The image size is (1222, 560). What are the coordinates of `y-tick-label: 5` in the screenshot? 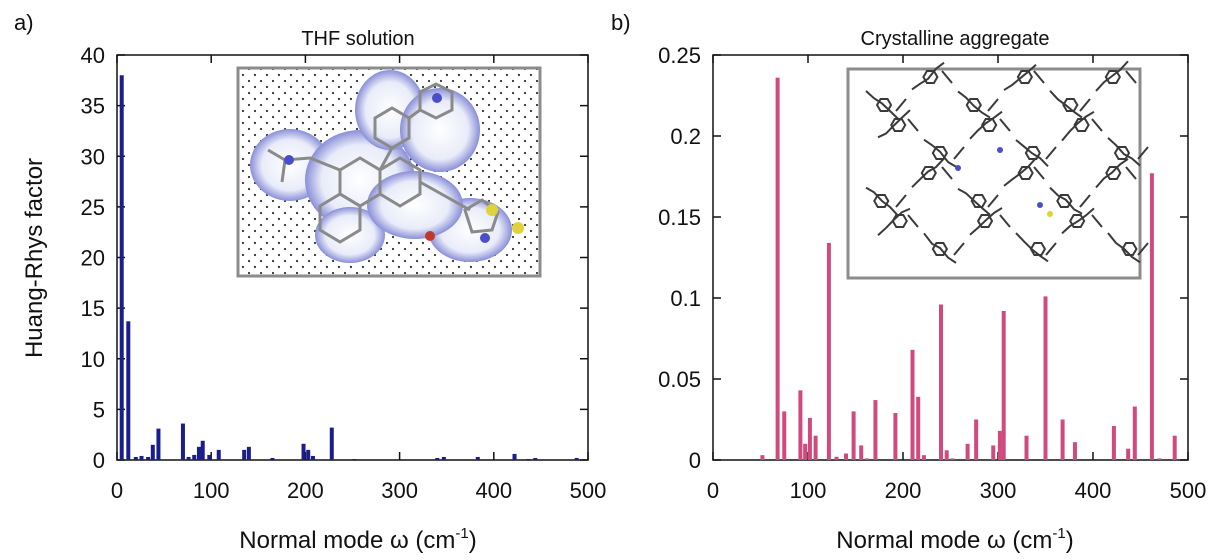 It's located at (99, 409).